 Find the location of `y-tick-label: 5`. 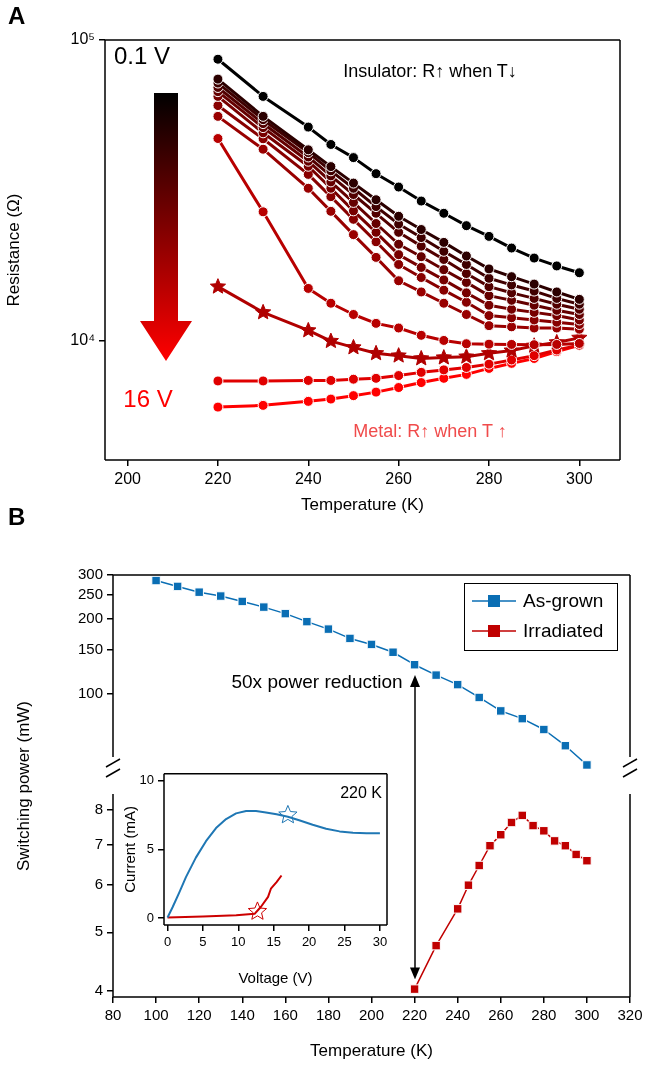

y-tick-label: 5 is located at coordinates (150, 848).